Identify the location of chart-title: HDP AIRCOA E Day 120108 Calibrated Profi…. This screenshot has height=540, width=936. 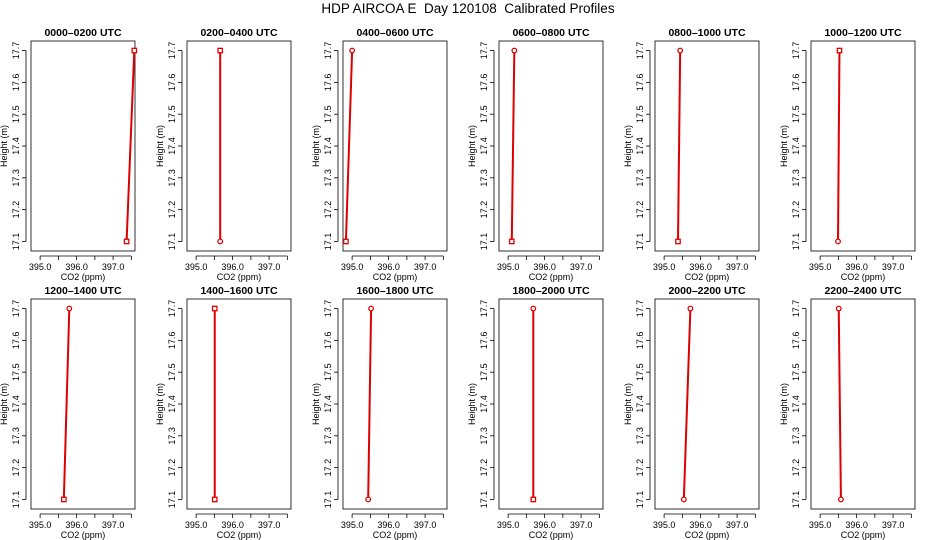
(468, 8).